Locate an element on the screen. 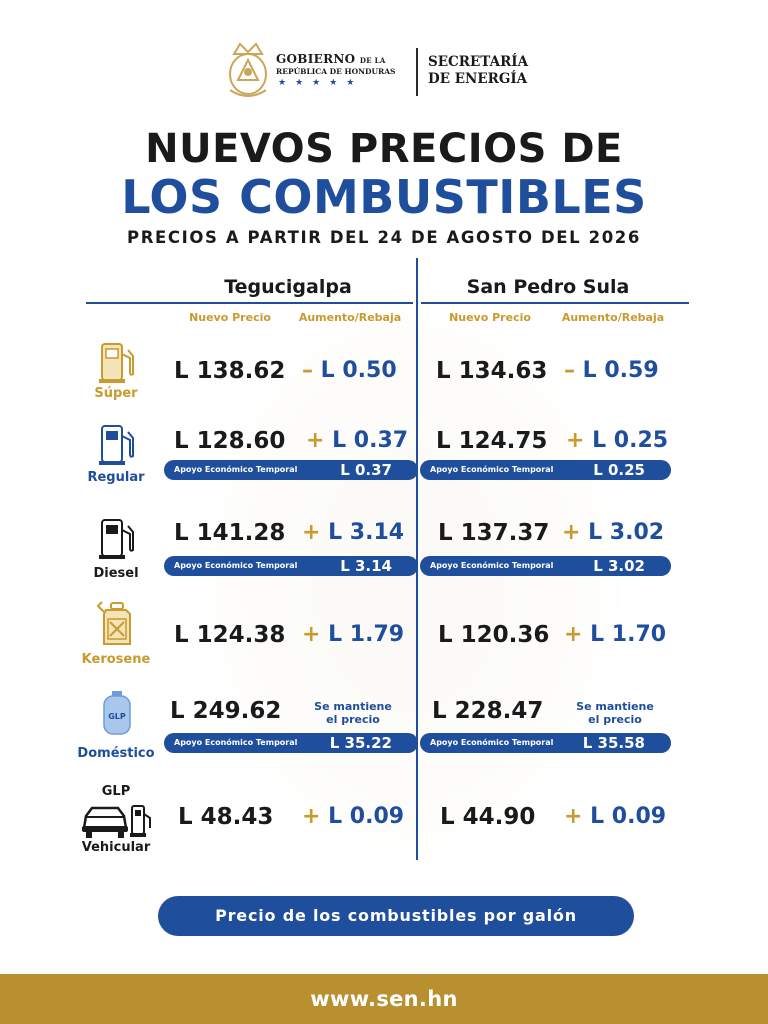 This screenshot has width=768, height=1024. cylinder-text: GLP is located at coordinates (117, 716).